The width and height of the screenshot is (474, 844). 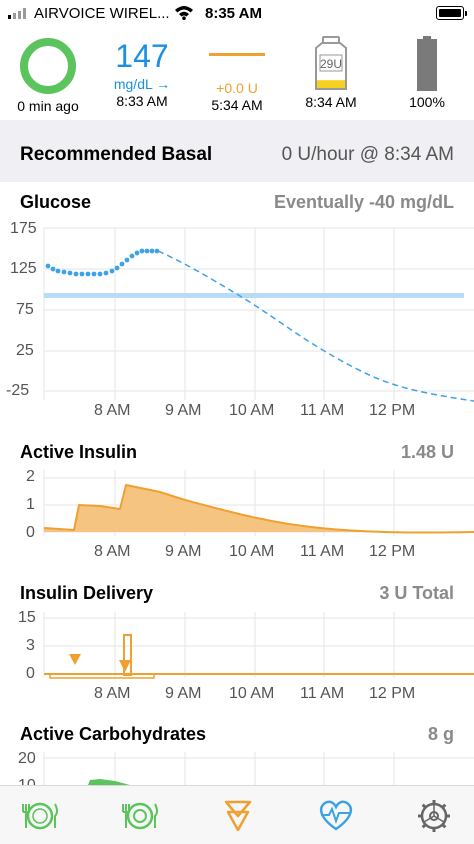 What do you see at coordinates (331, 102) in the screenshot?
I see `reservoir-time: 8:34 AM` at bounding box center [331, 102].